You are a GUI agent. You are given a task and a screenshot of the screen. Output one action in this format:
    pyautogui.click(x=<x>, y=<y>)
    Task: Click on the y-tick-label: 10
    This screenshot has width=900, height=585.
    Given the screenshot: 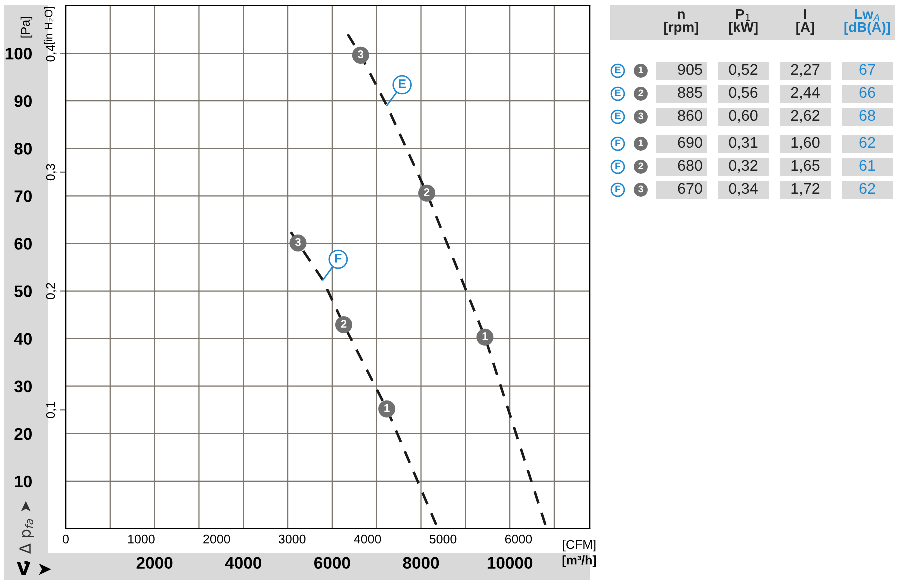 What is the action you would take?
    pyautogui.click(x=23, y=482)
    